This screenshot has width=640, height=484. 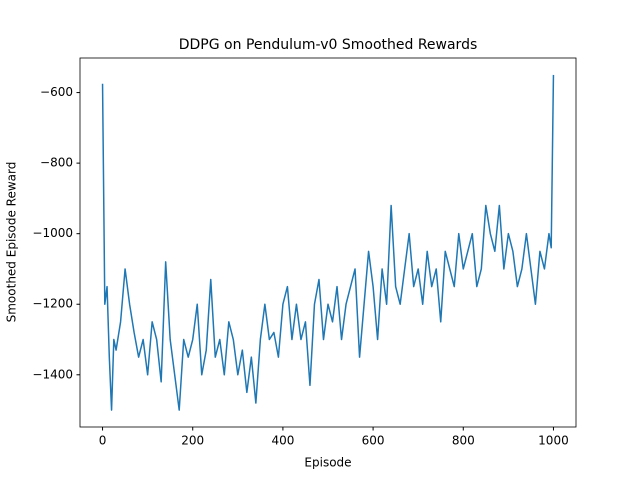 I want to click on x-tick-label: 0, so click(x=103, y=441).